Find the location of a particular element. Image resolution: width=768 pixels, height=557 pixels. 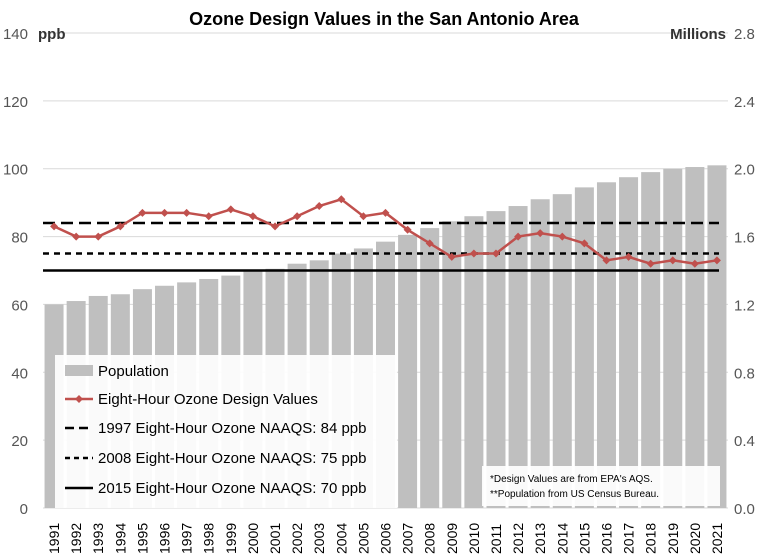

legend-background is located at coordinates (226, 431).